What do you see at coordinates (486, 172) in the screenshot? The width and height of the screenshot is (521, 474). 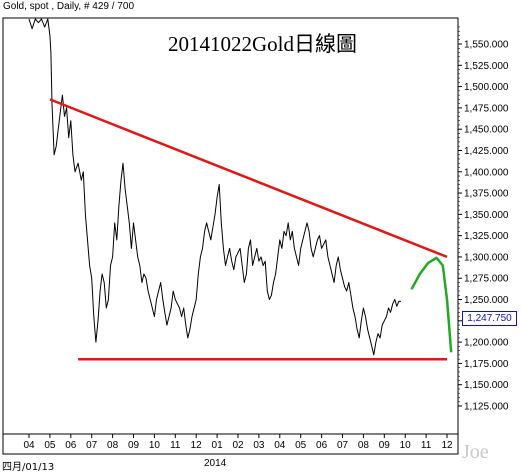 I see `y-tick-label: 1,400.000` at bounding box center [486, 172].